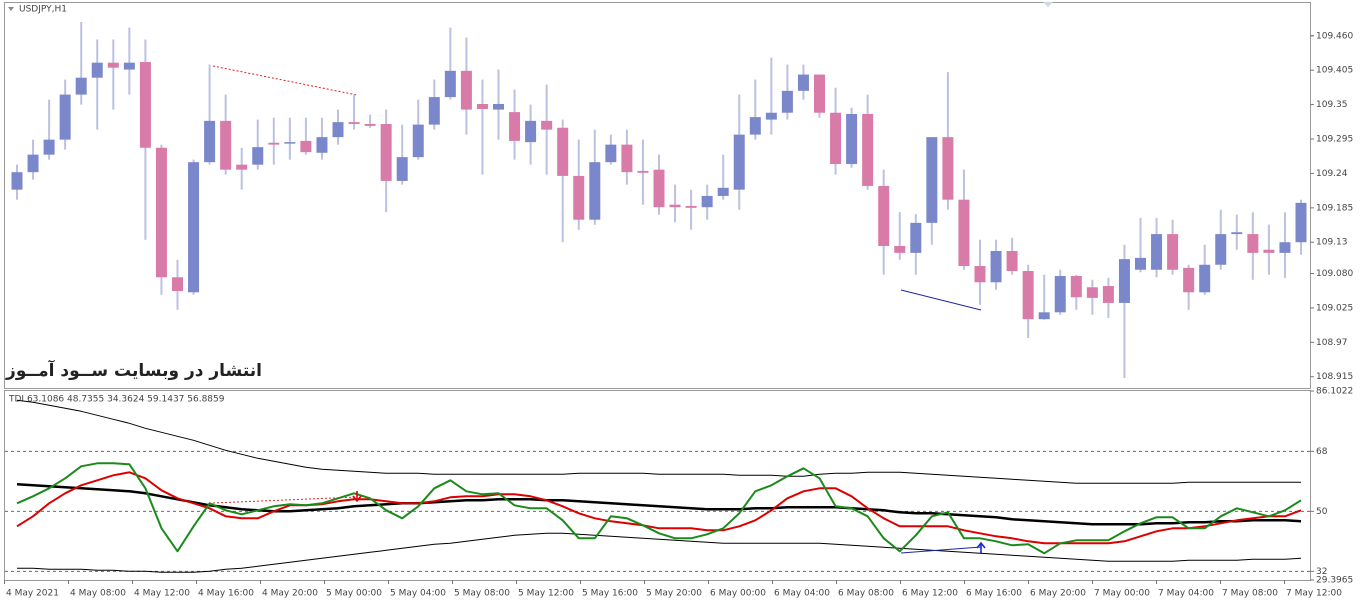 Image resolution: width=1360 pixels, height=602 pixels. I want to click on y-tick-label: 68, so click(1322, 452).